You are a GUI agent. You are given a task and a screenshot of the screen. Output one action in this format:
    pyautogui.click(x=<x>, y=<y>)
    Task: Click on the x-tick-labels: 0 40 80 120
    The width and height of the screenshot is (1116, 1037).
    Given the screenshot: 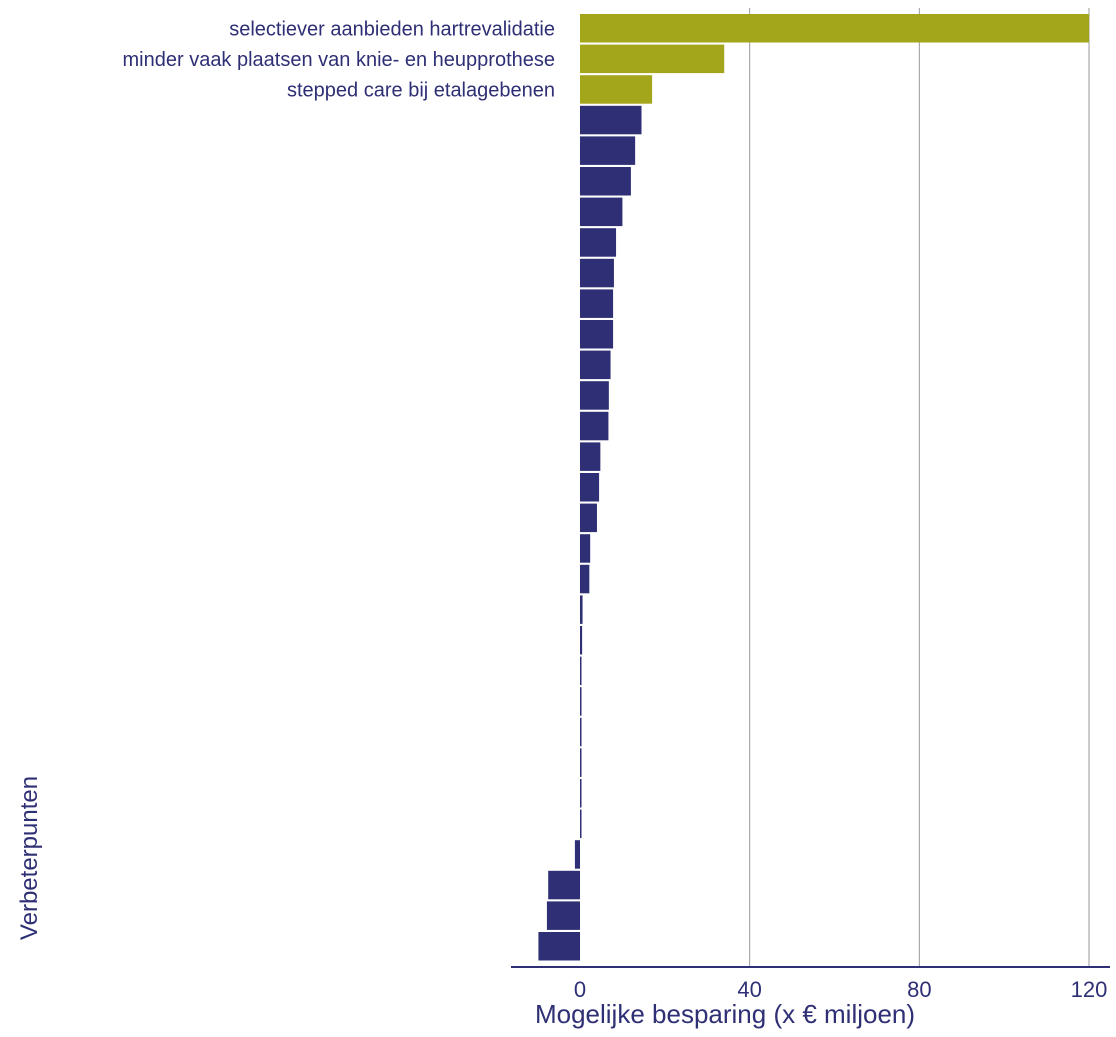 What is the action you would take?
    pyautogui.click(x=840, y=989)
    